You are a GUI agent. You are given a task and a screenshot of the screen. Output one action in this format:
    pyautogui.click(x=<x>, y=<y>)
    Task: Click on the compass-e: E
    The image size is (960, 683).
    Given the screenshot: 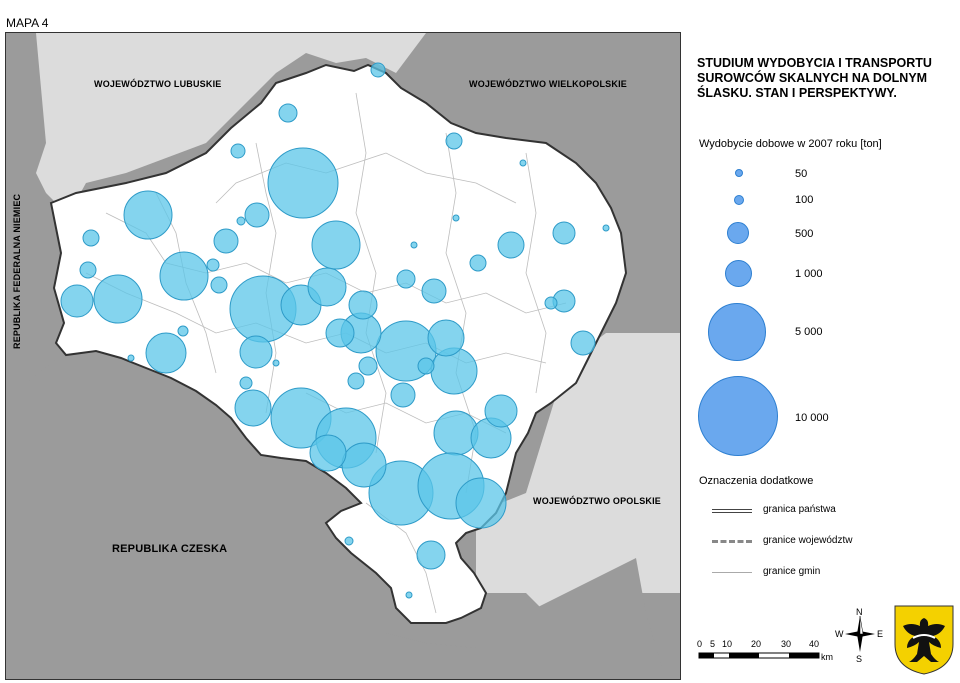 What is the action you would take?
    pyautogui.click(x=880, y=634)
    